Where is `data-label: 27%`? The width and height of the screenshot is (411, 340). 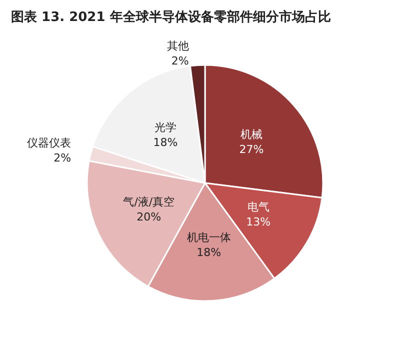
data-label: 27% is located at coordinates (251, 149).